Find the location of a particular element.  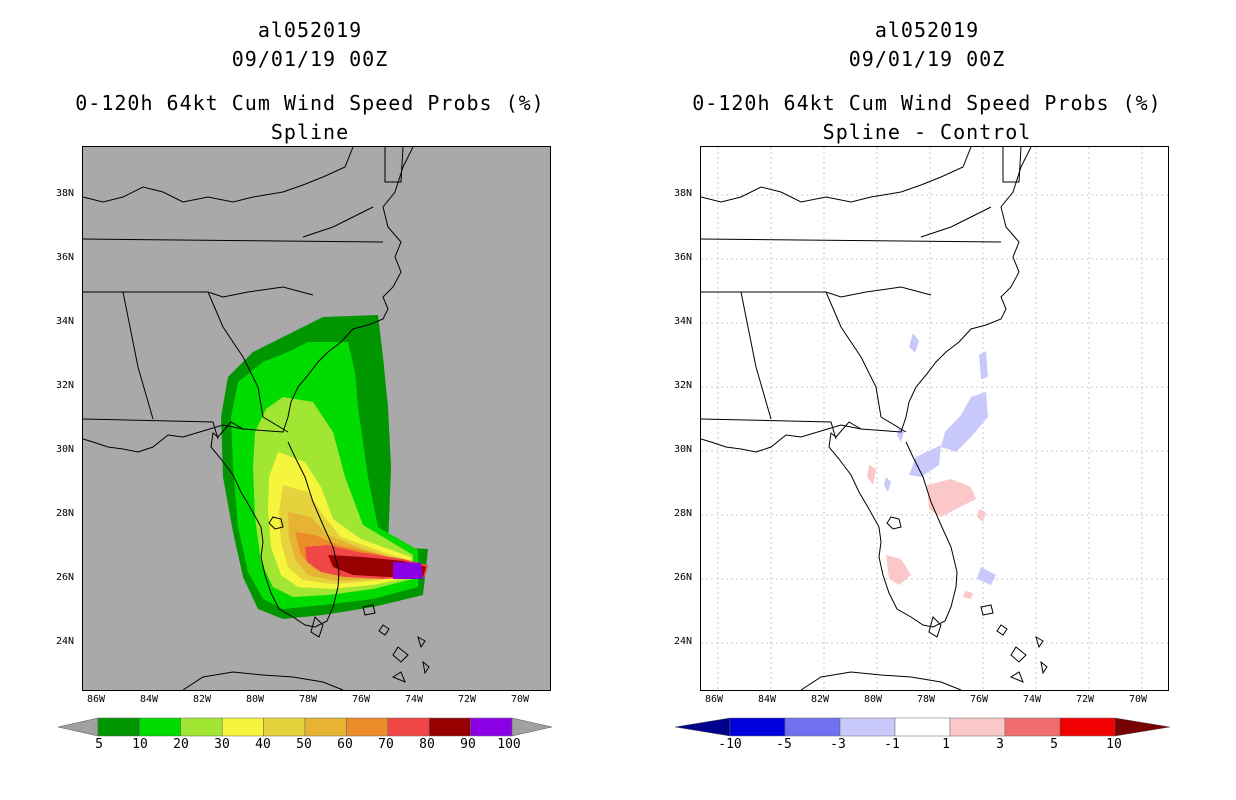

left-title-method: Spline is located at coordinates (310, 132).